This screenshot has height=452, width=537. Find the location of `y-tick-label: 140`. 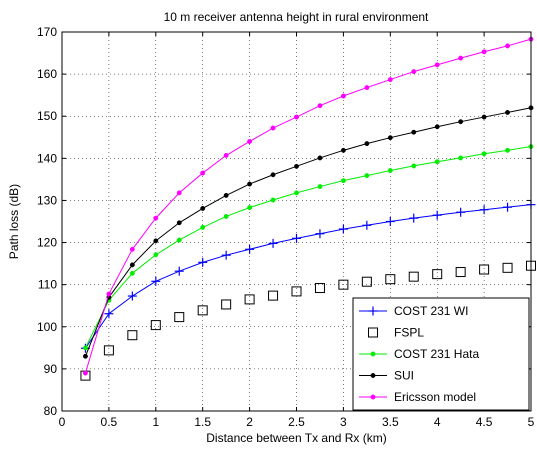

y-tick-label: 140 is located at coordinates (47, 158).